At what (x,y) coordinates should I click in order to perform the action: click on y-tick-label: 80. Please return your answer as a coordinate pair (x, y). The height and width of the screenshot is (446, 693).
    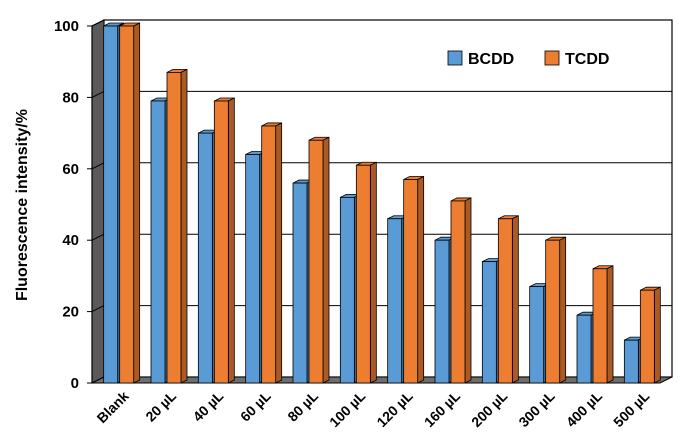
    Looking at the image, I should click on (70, 97).